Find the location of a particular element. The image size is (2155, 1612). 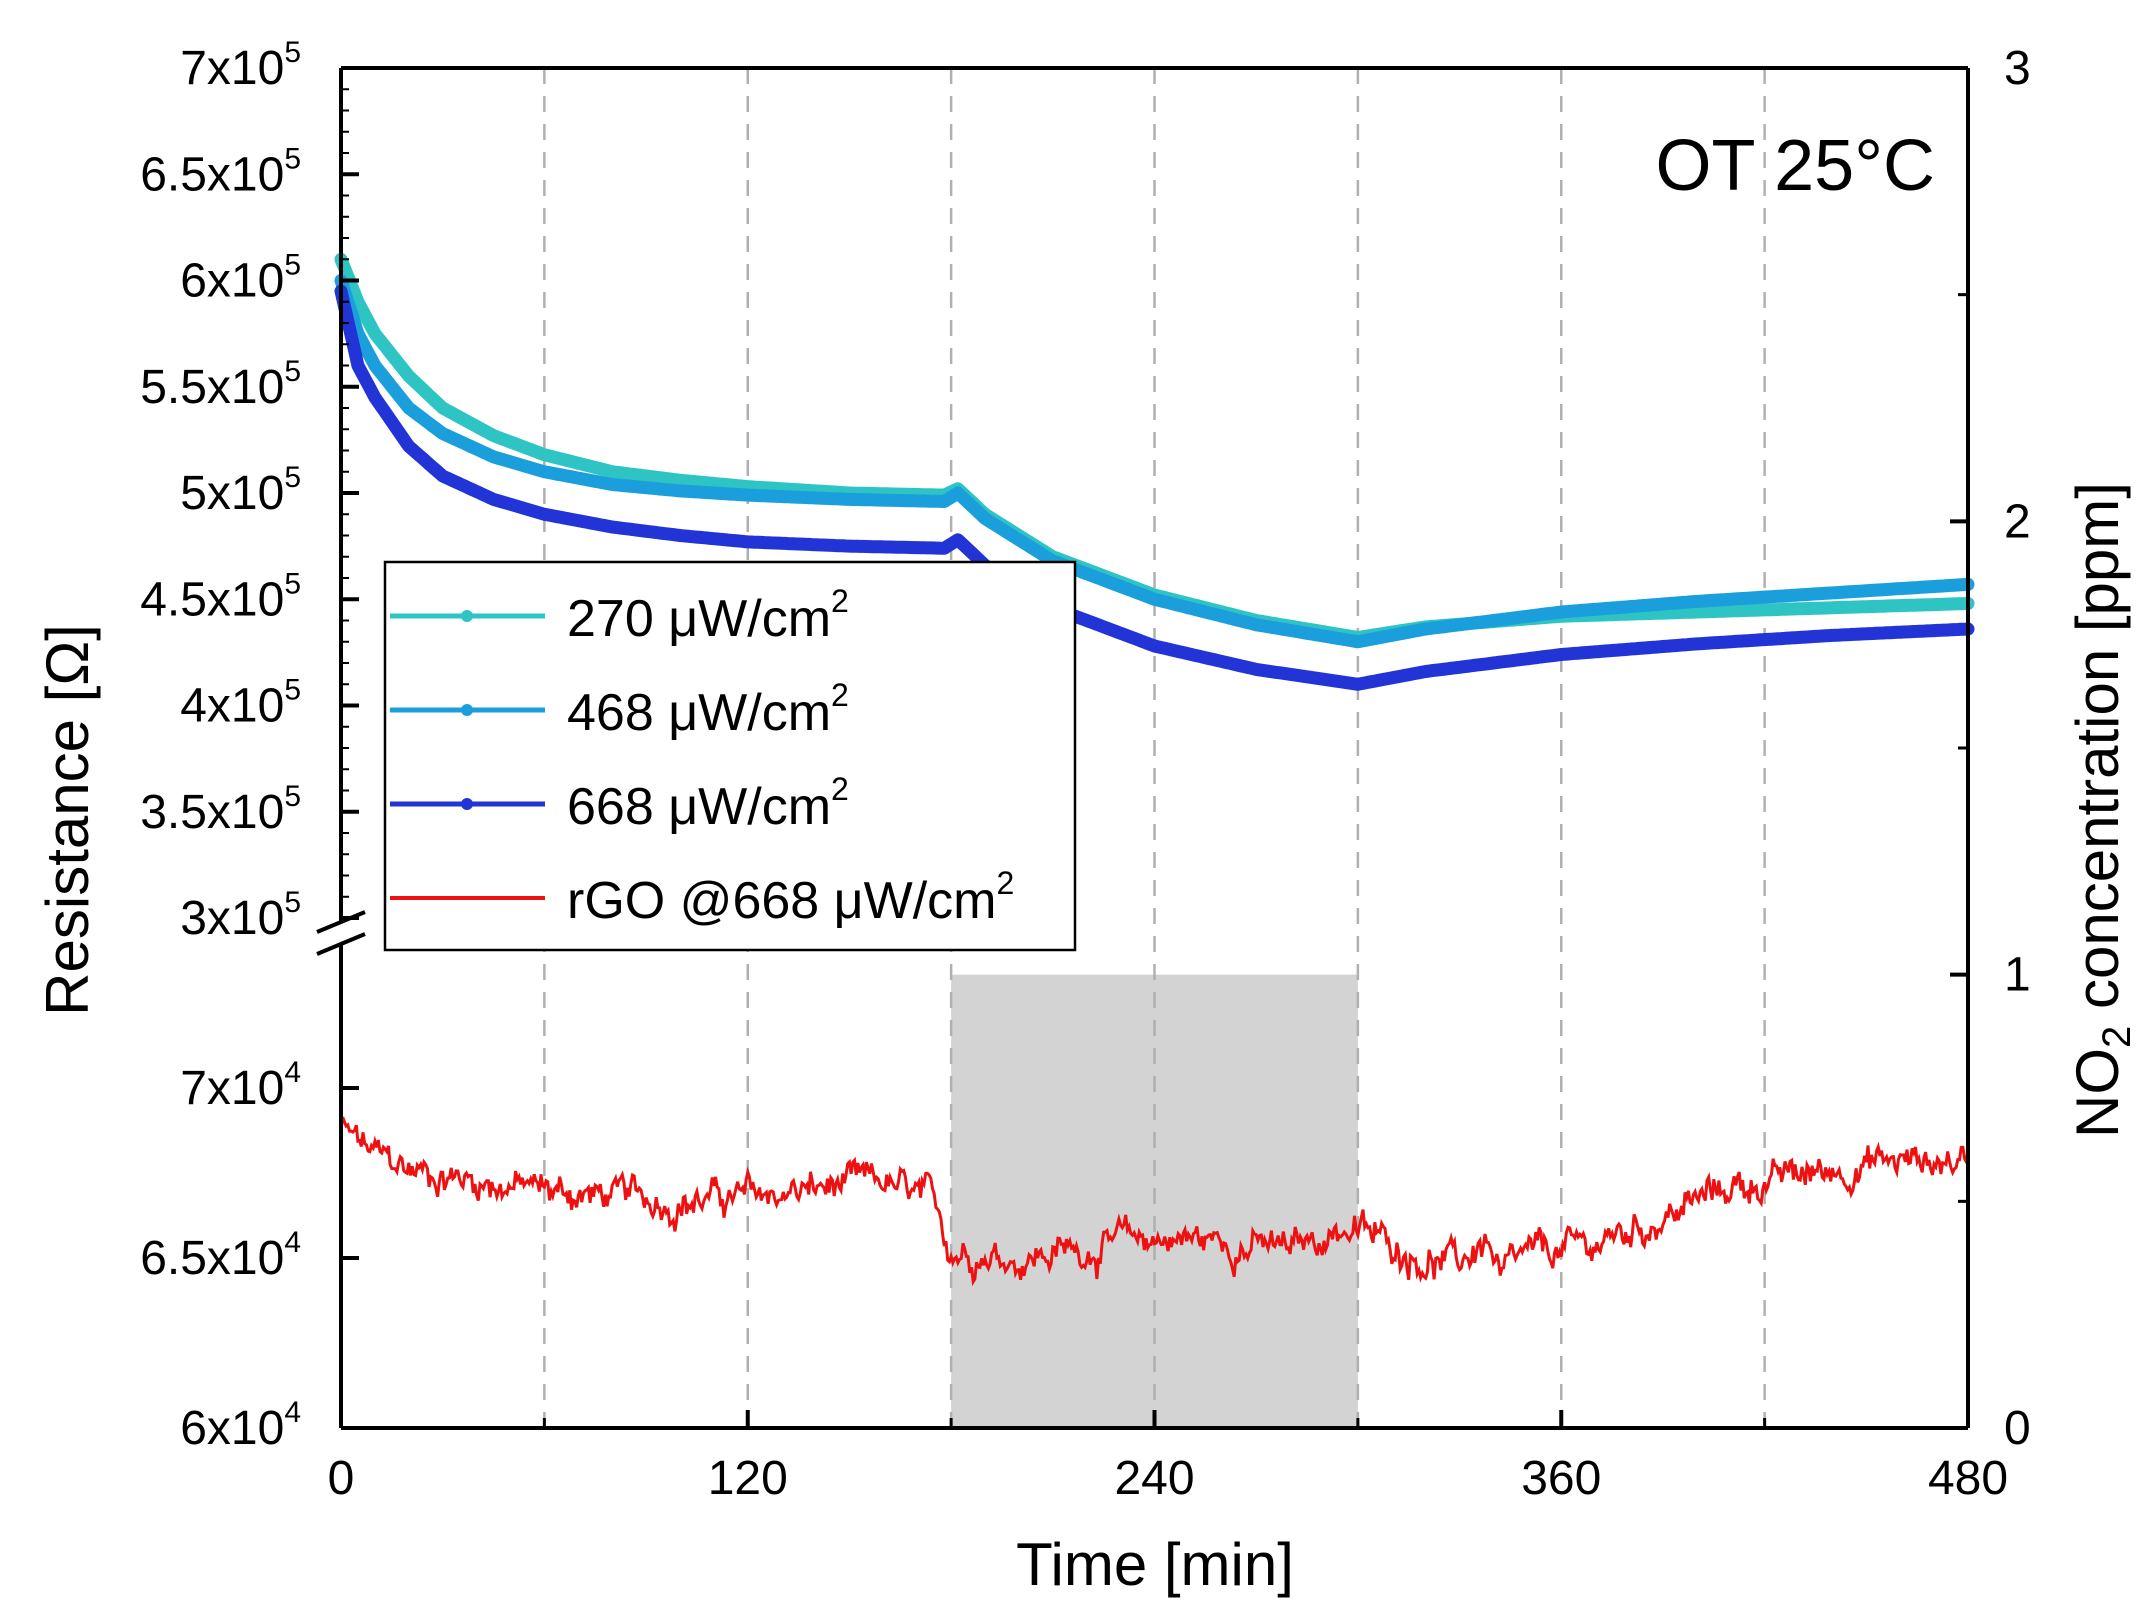

y-left-lower-tick-label: 7x10⁴ is located at coordinates (240, 1085).